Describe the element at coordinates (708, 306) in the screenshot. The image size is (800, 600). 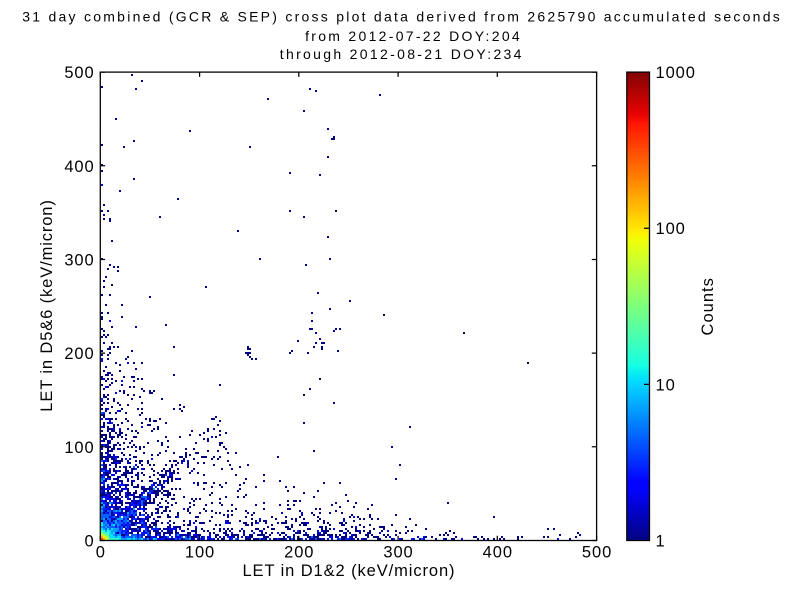
I see `svg-text: Counts` at that location.